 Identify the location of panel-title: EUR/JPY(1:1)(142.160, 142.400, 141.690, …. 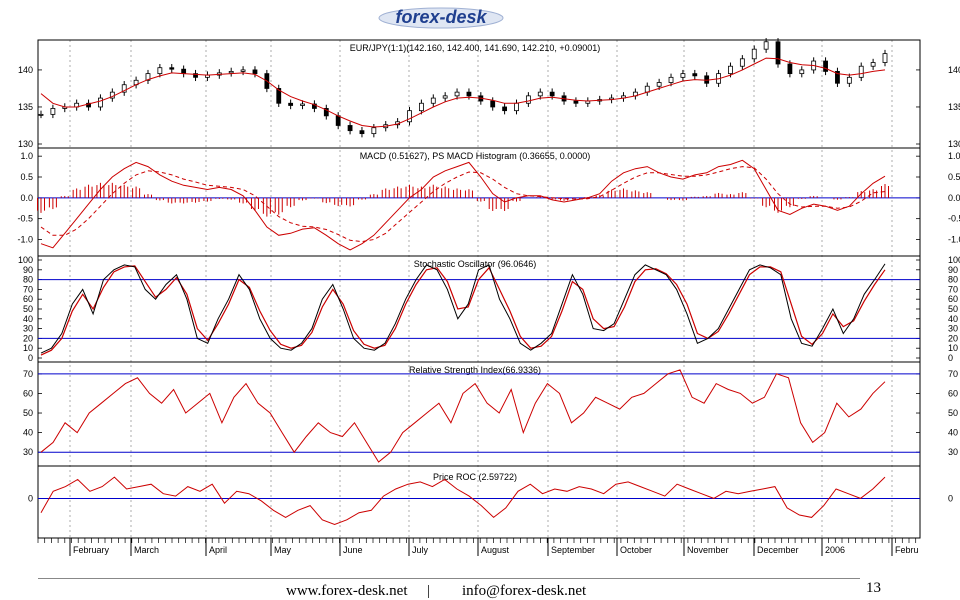
(475, 48).